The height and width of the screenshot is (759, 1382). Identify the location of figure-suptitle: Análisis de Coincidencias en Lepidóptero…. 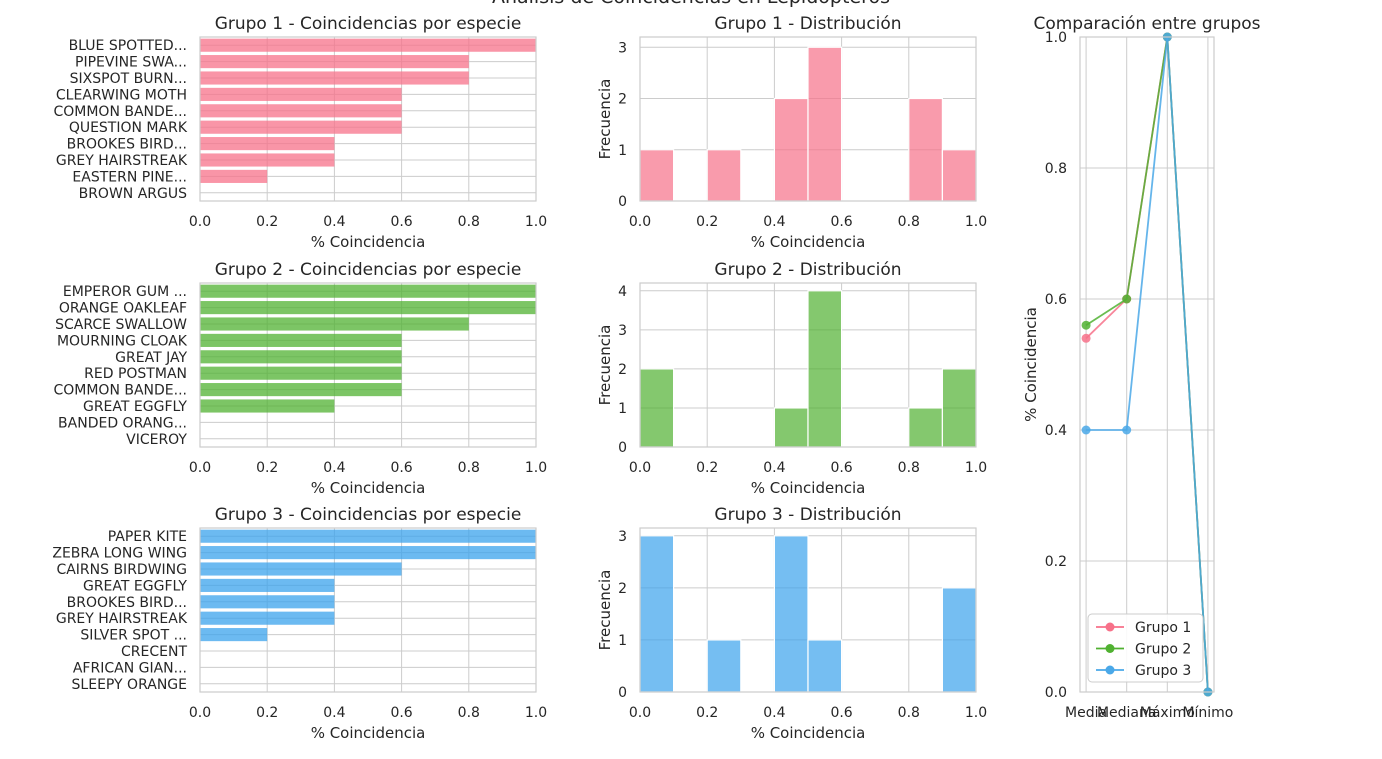
(691, 4).